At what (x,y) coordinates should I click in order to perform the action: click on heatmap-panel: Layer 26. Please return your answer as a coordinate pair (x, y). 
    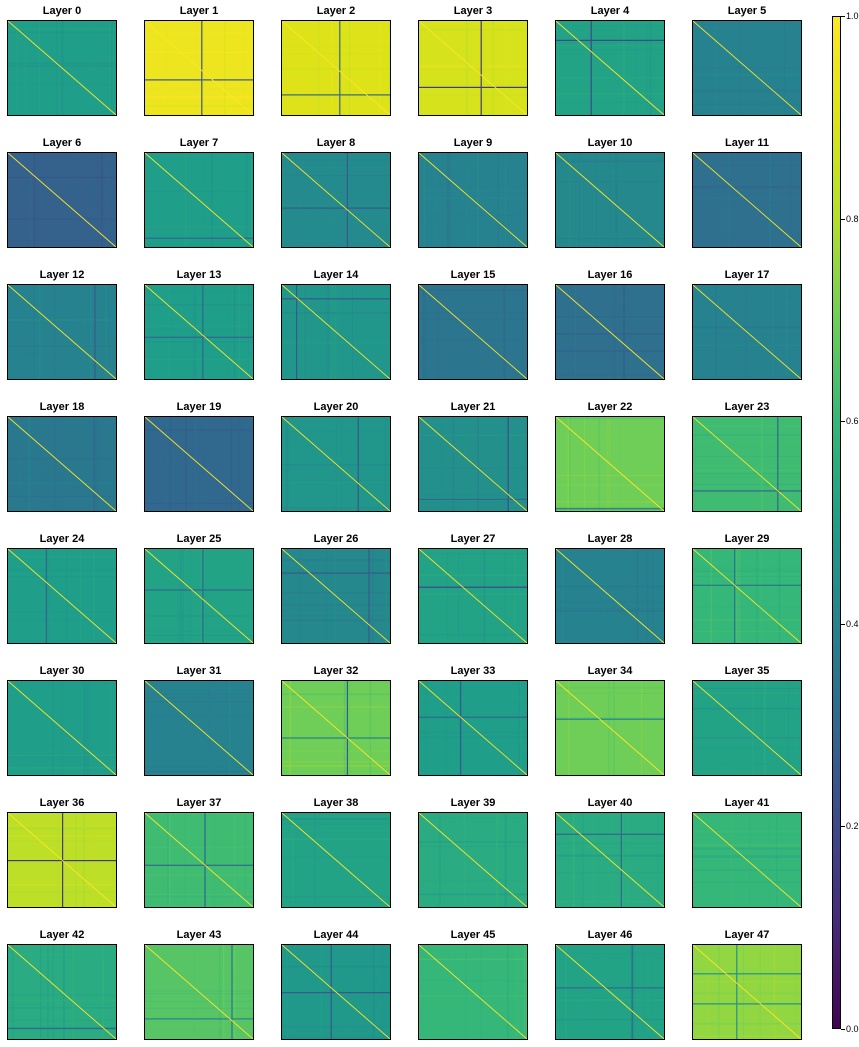
    Looking at the image, I should click on (336, 587).